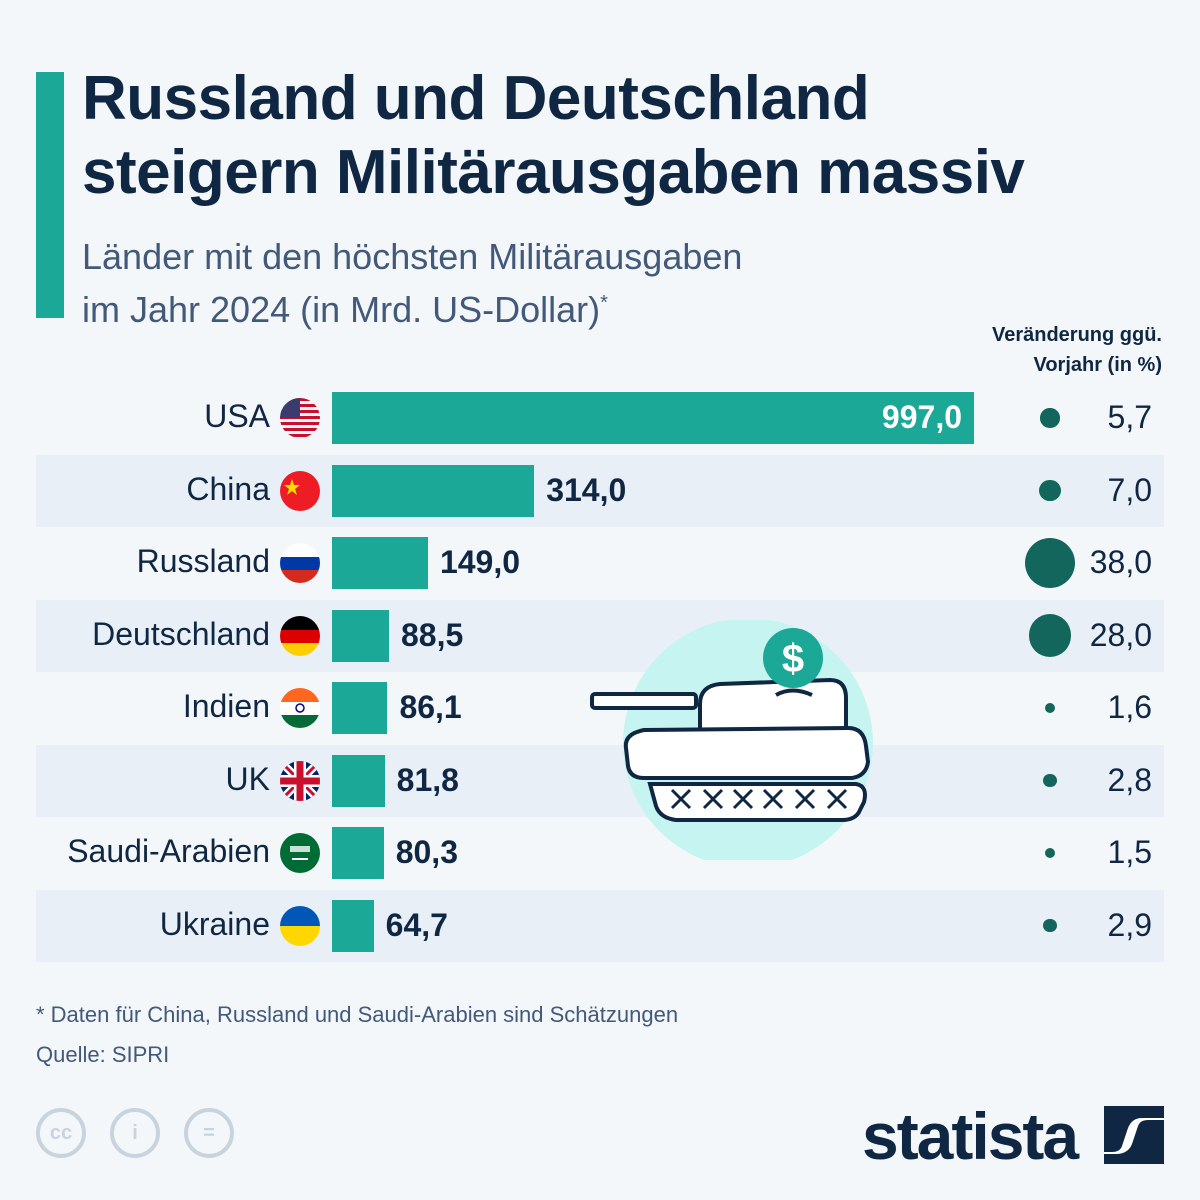  Describe the element at coordinates (430, 707) in the screenshot. I see `bar-value-label: 86,1` at that location.